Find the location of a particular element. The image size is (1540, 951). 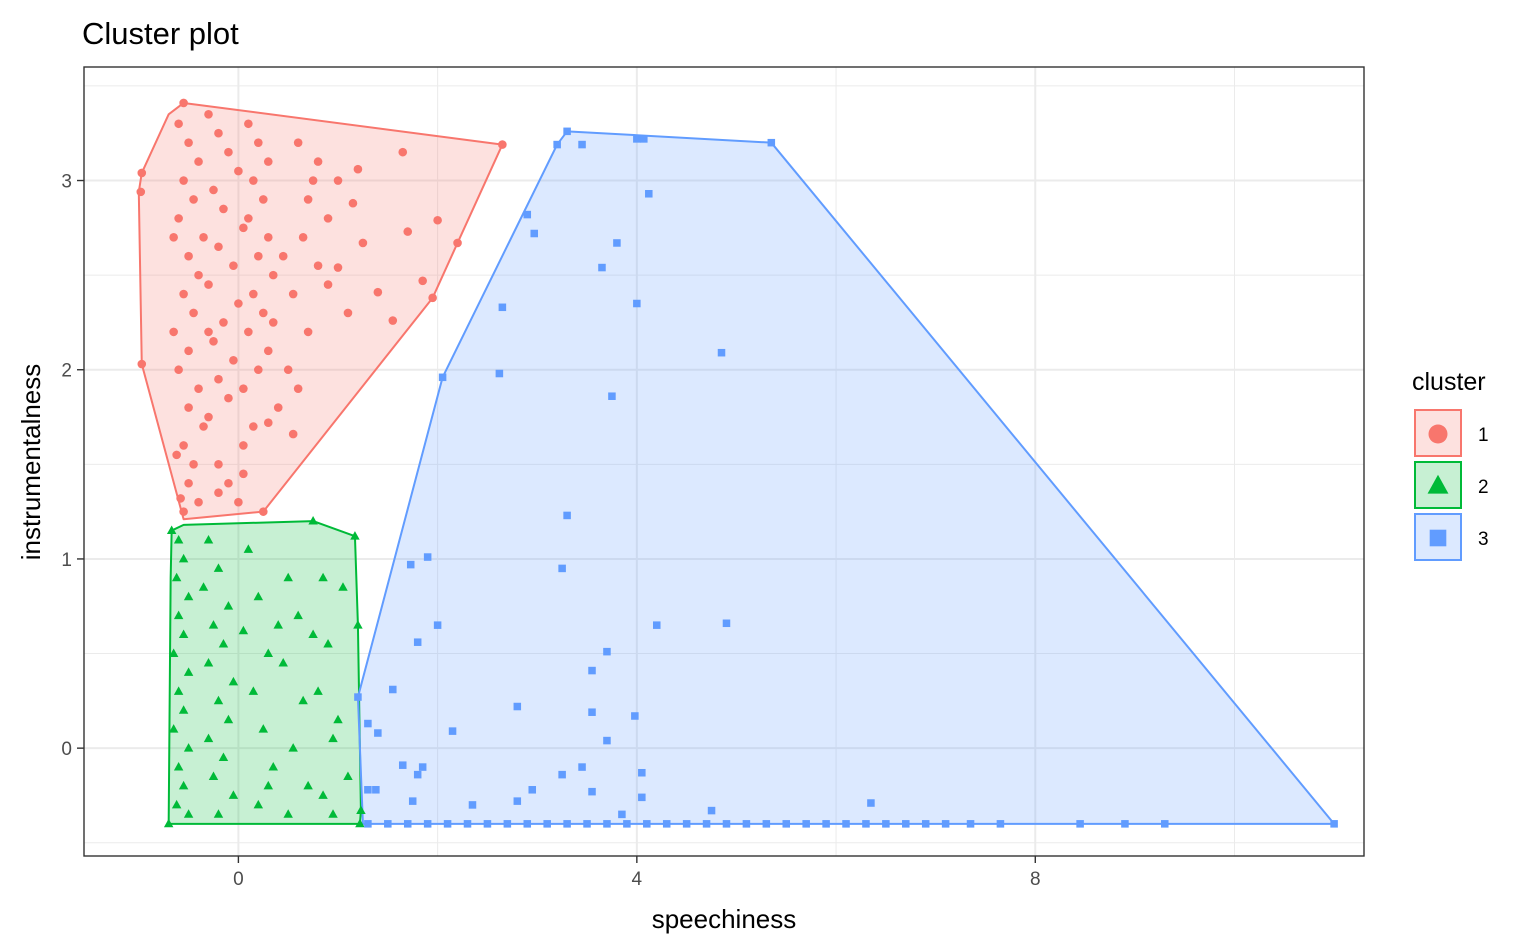

x-tick-label: 8 is located at coordinates (1035, 879).